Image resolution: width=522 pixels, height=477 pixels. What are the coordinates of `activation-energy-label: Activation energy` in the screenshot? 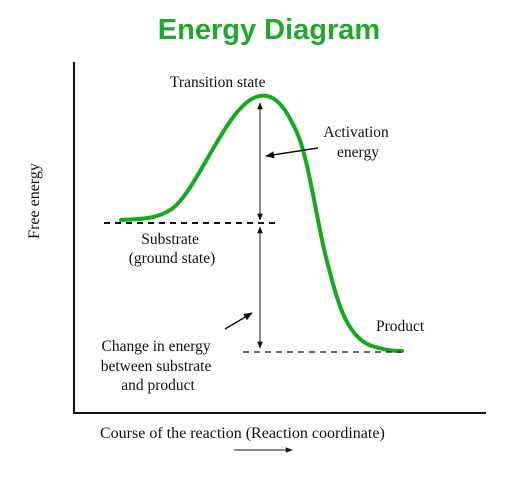 It's located at (357, 142).